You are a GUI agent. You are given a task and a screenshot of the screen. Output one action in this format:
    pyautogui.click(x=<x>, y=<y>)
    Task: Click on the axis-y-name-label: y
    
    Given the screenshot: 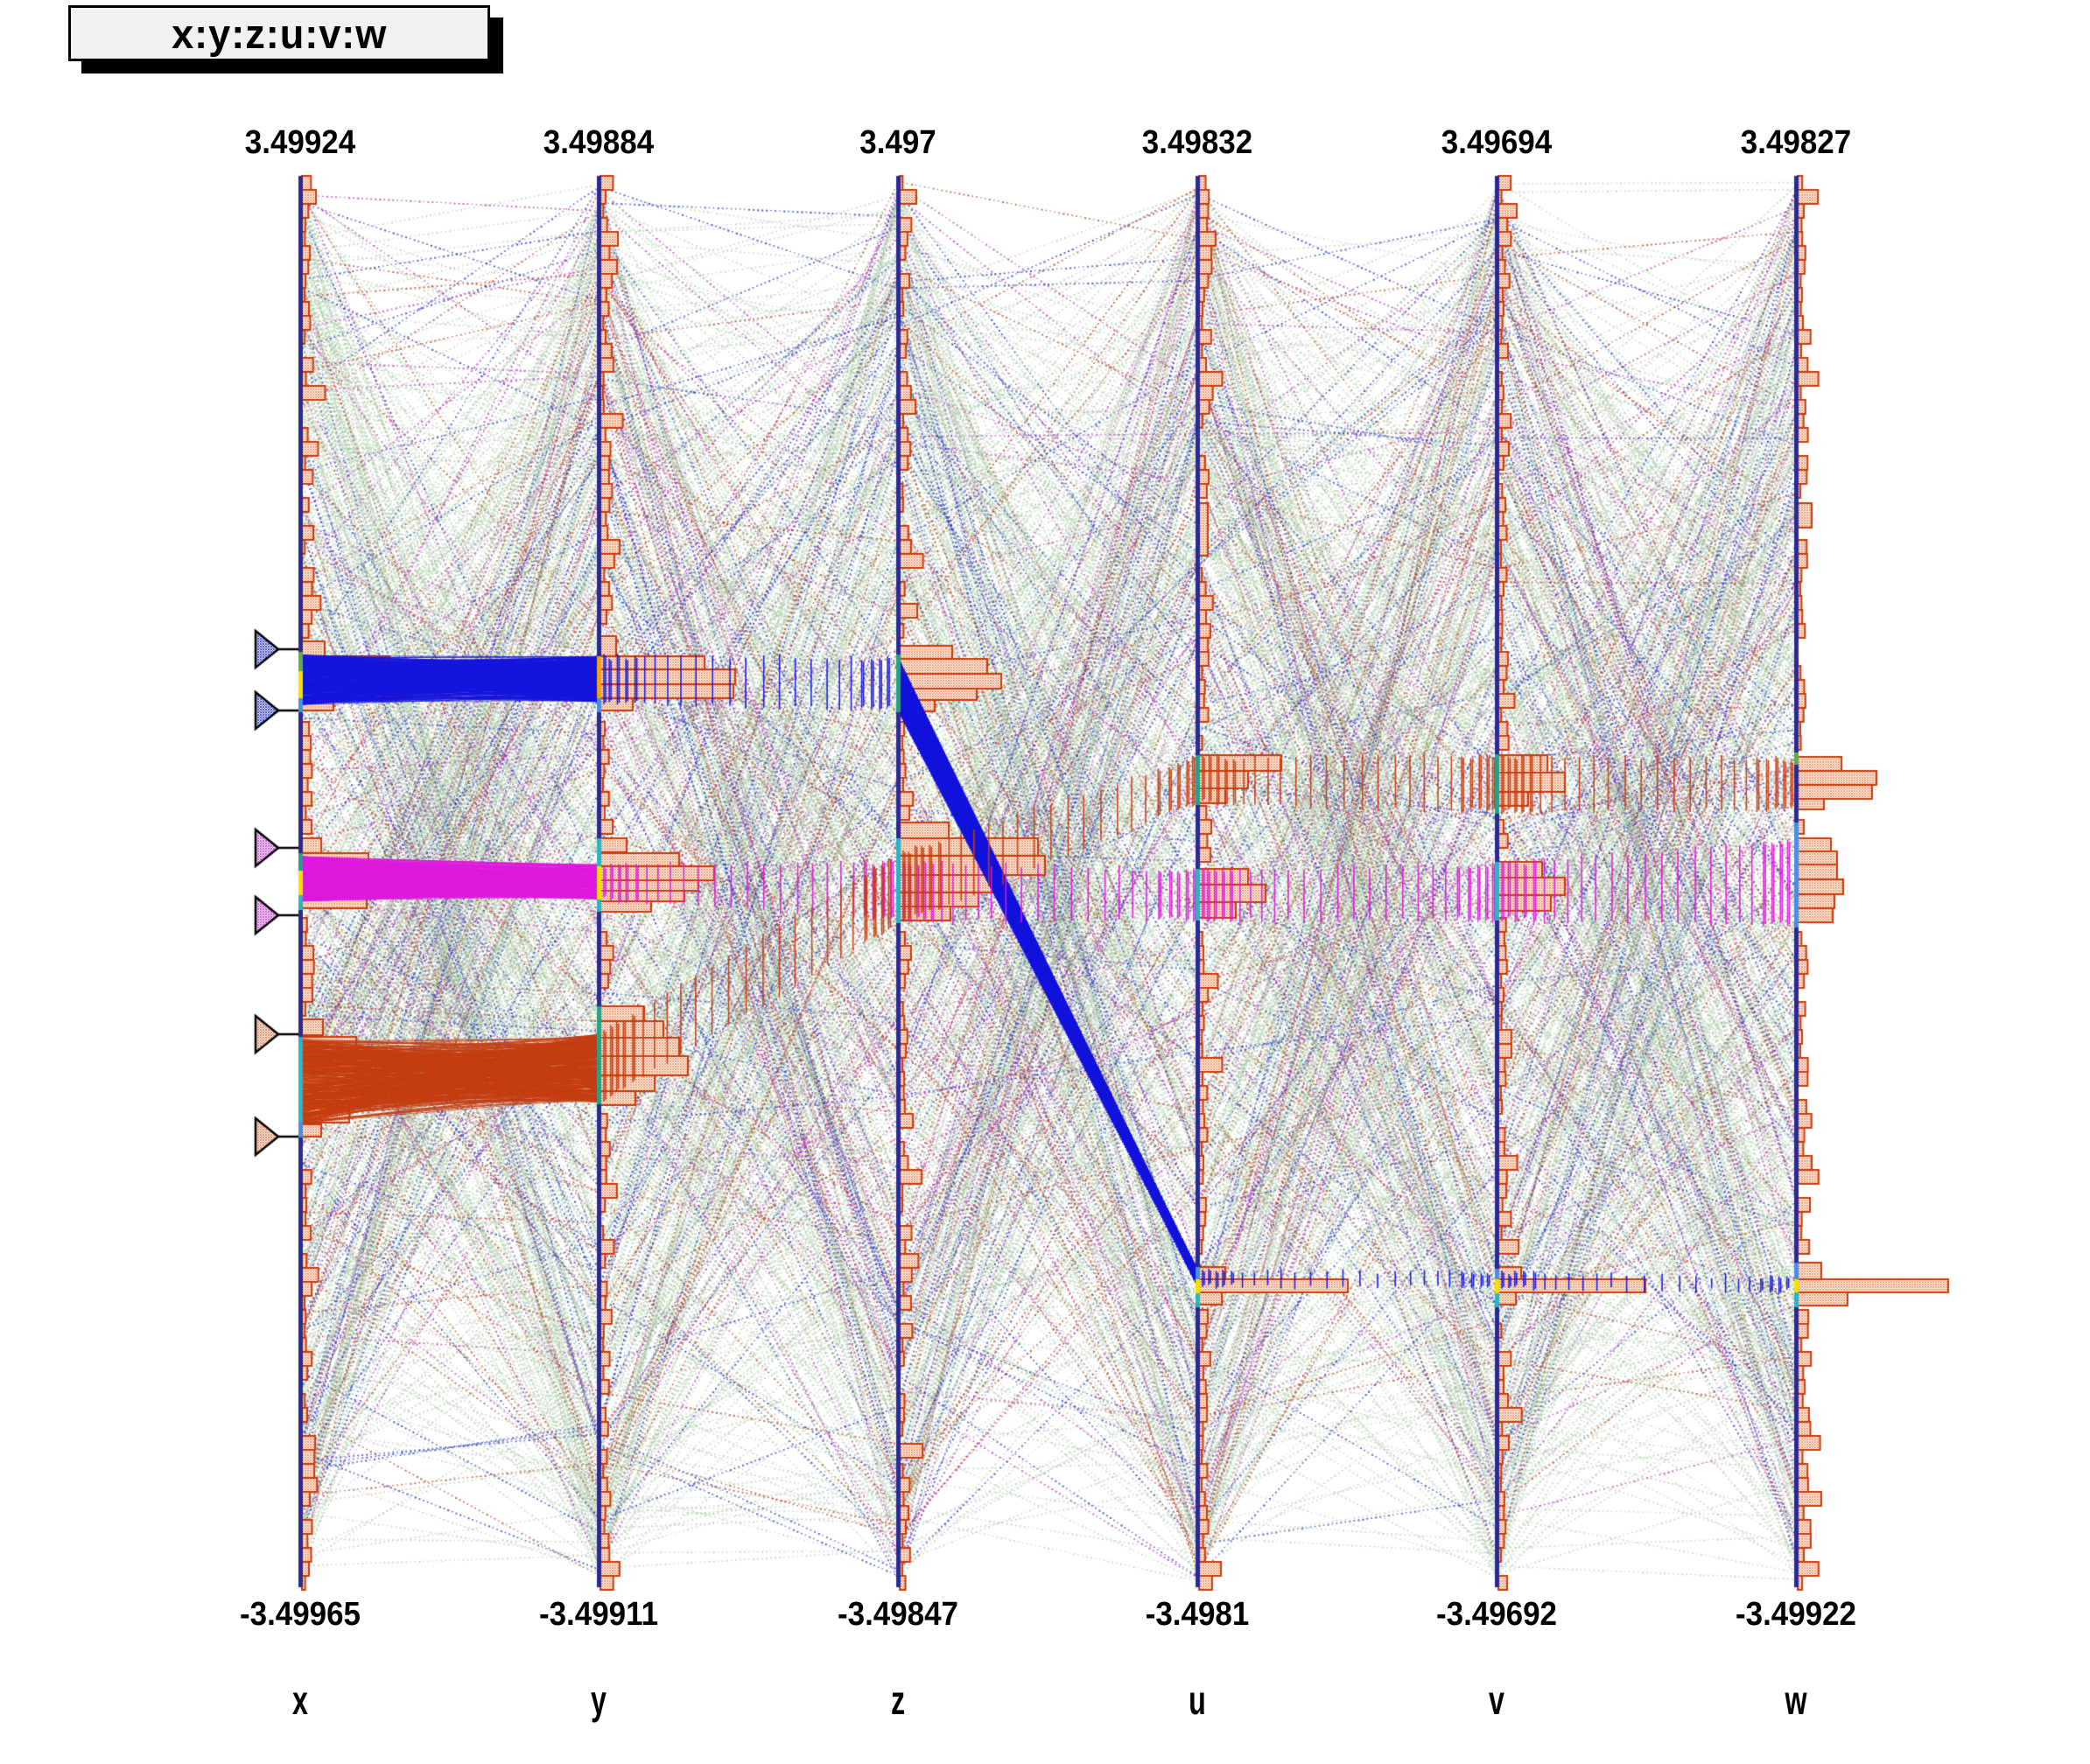 What is the action you would take?
    pyautogui.click(x=599, y=1700)
    